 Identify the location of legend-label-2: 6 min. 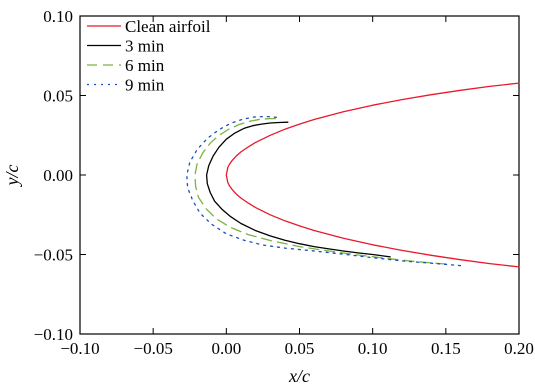
(145, 65).